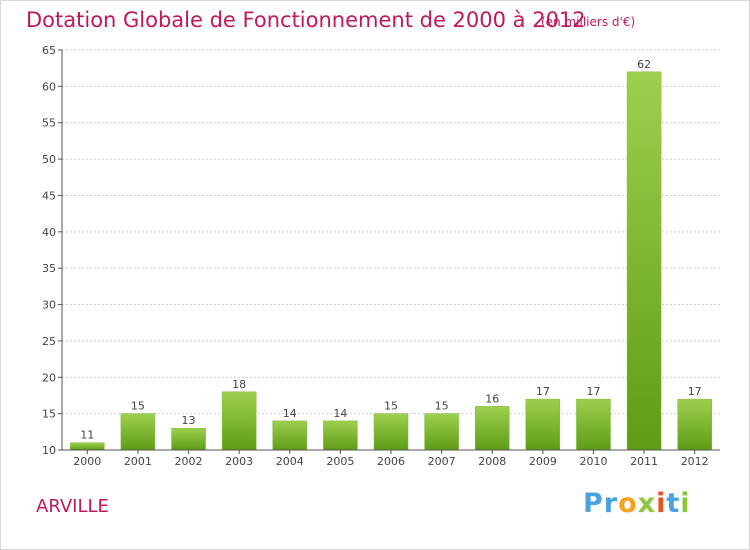  I want to click on y-tick-label: 60, so click(49, 86).